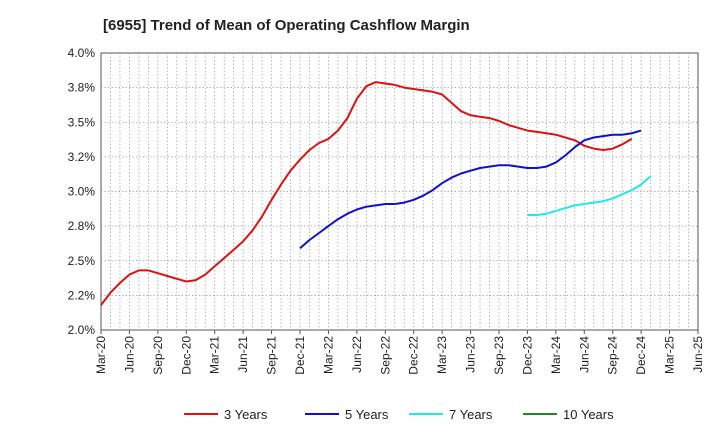  I want to click on series-line-7-years, so click(589, 195).